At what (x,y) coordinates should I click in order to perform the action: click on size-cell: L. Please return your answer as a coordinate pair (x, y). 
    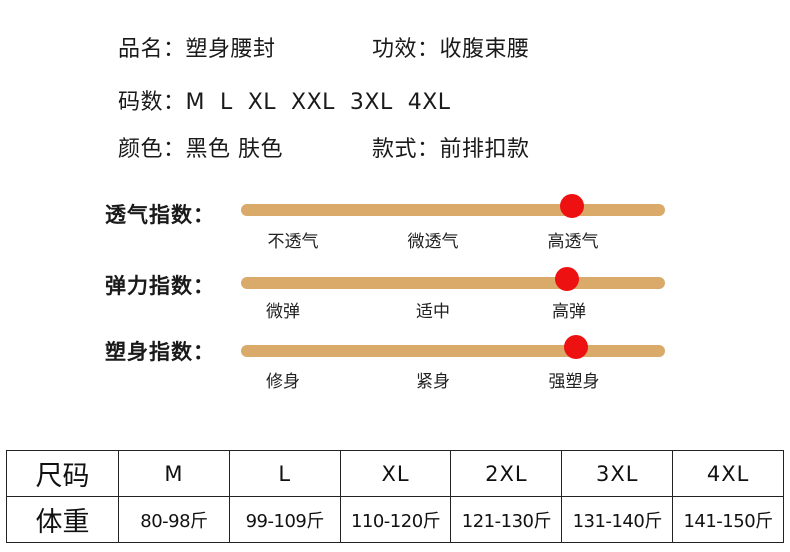
    Looking at the image, I should click on (284, 473).